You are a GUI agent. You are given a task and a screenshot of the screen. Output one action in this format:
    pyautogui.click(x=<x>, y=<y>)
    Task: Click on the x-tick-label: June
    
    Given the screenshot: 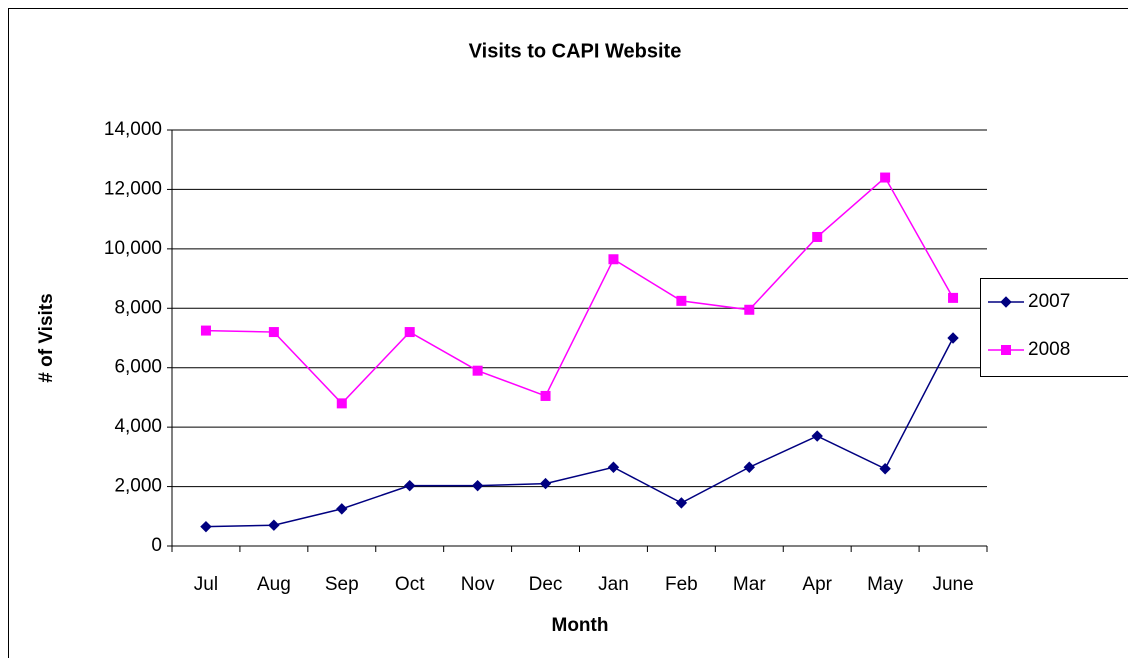 What is the action you would take?
    pyautogui.click(x=952, y=584)
    